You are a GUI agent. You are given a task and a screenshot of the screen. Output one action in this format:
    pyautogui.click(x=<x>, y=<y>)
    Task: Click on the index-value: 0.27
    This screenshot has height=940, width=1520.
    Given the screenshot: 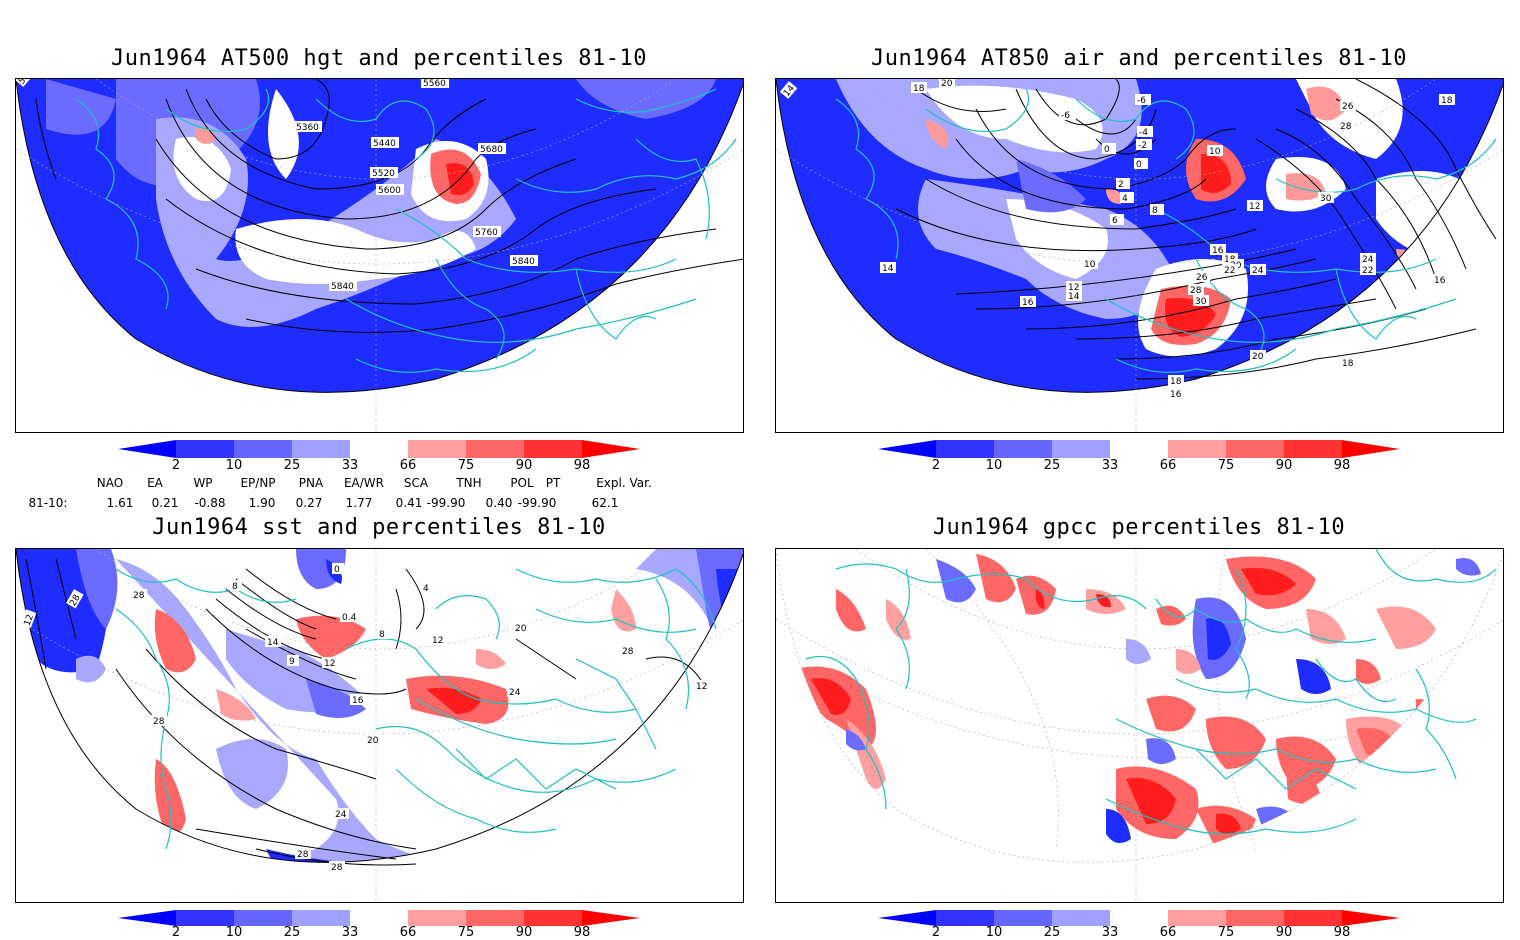 What is the action you would take?
    pyautogui.click(x=309, y=503)
    